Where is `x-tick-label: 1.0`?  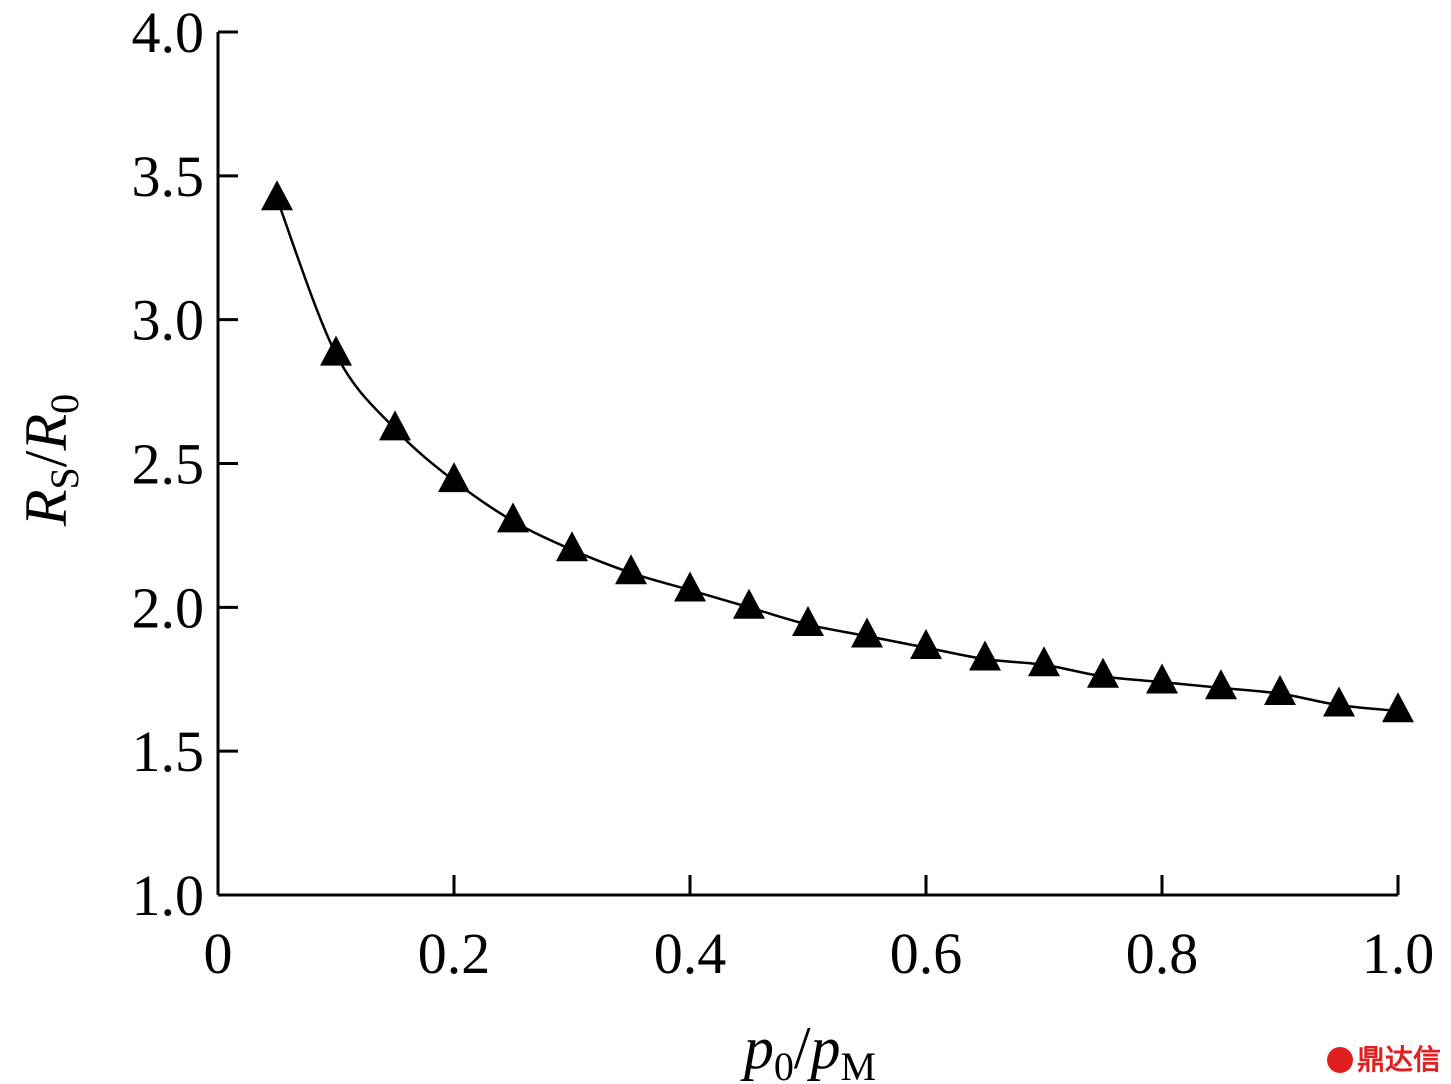
x-tick-label: 1.0 is located at coordinates (1398, 953).